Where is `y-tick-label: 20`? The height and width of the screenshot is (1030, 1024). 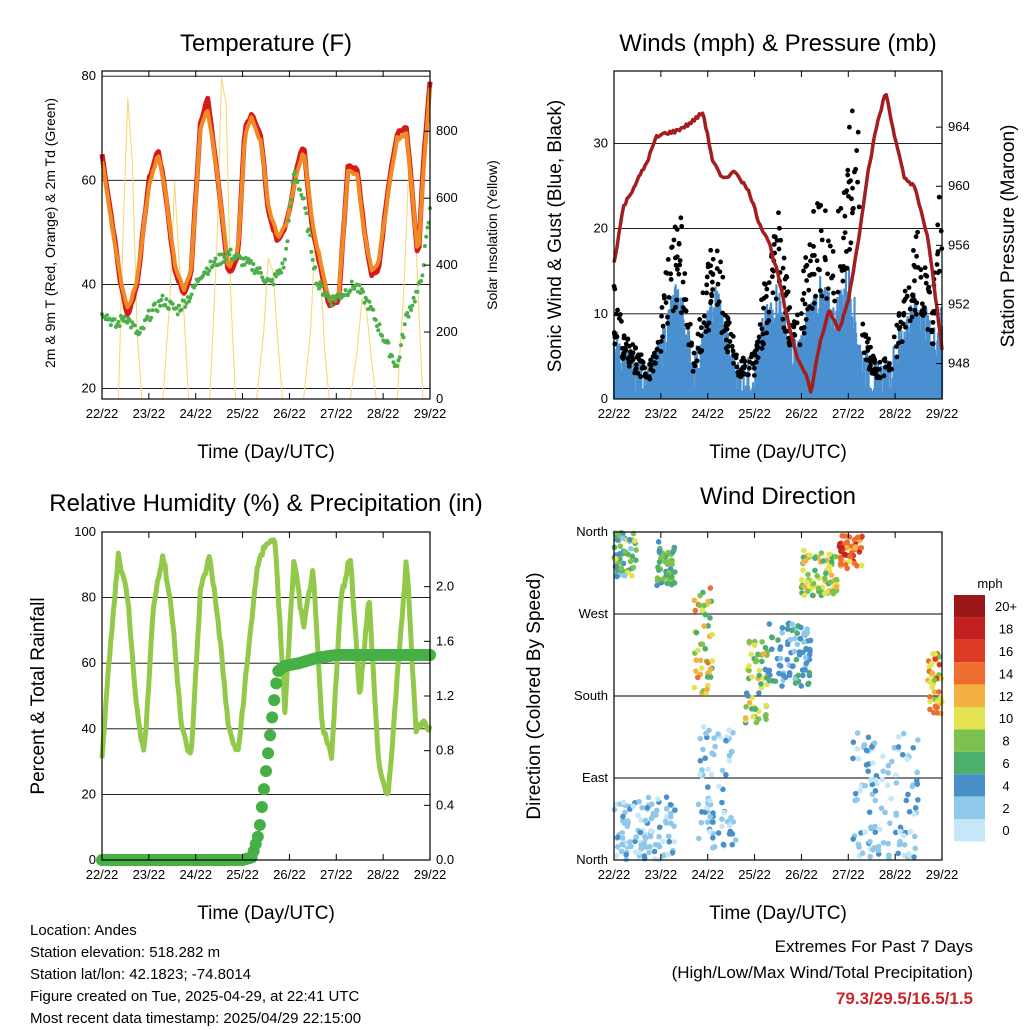
y-tick-label: 20 is located at coordinates (601, 228).